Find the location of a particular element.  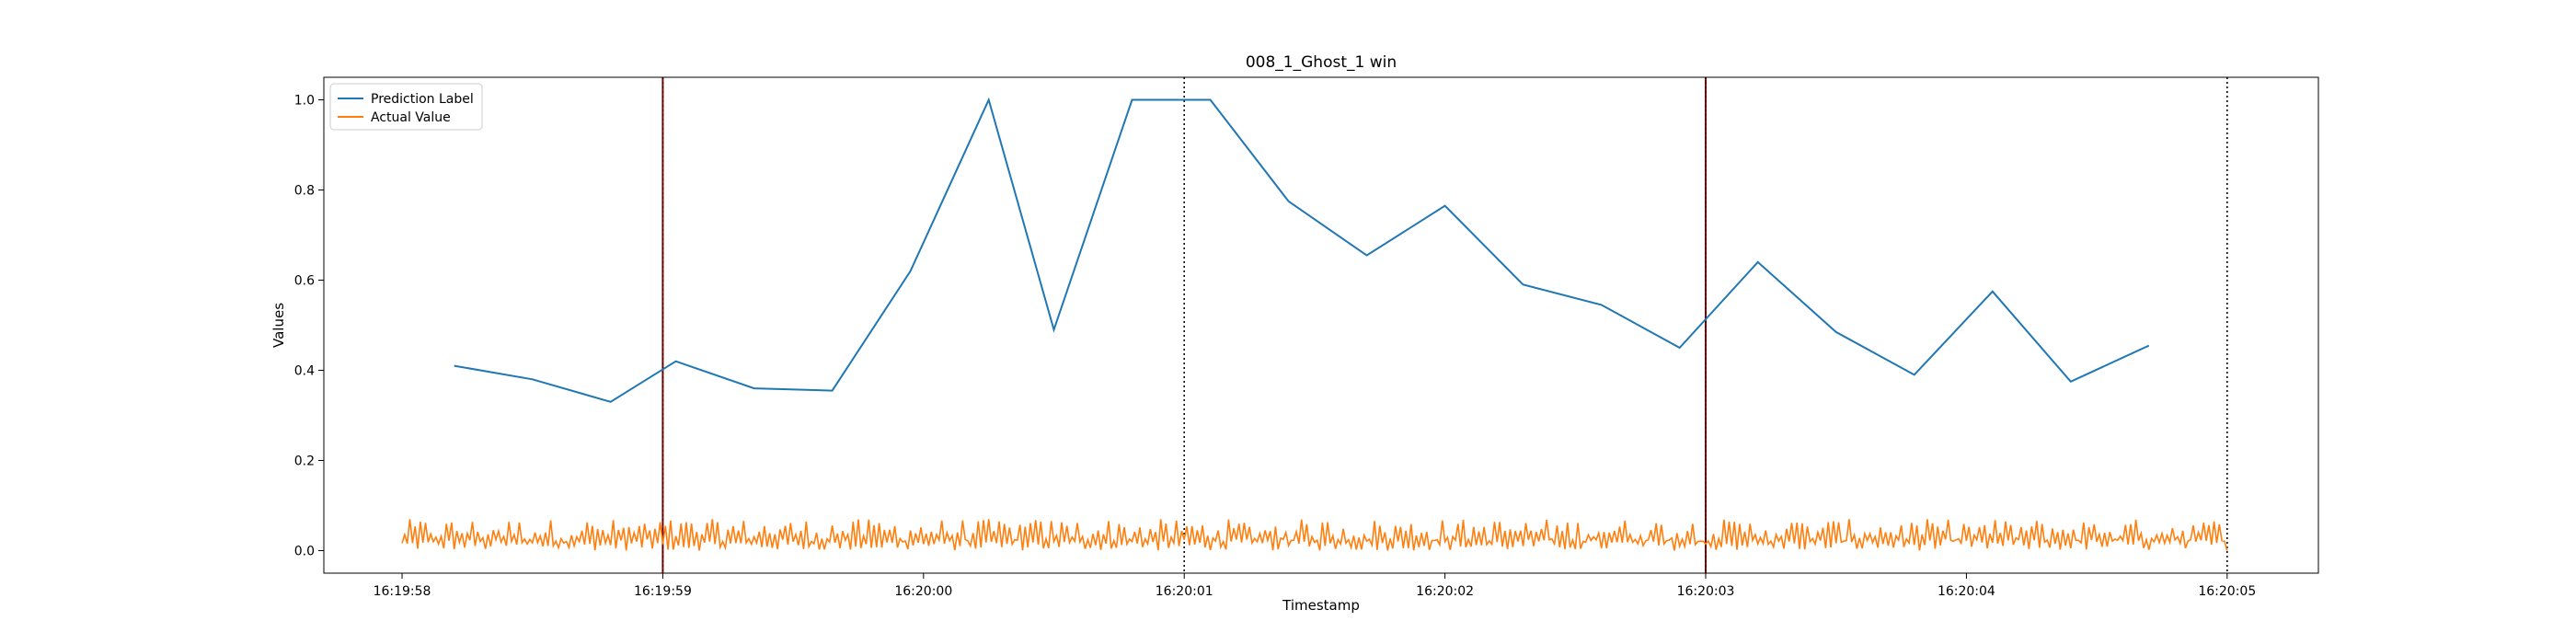

chart-title: 008_1_Ghost_1 win is located at coordinates (1321, 62).